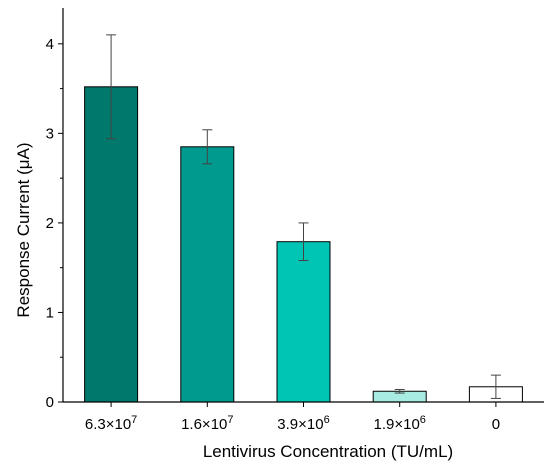  What do you see at coordinates (50, 402) in the screenshot?
I see `y-tick-label-1: 0` at bounding box center [50, 402].